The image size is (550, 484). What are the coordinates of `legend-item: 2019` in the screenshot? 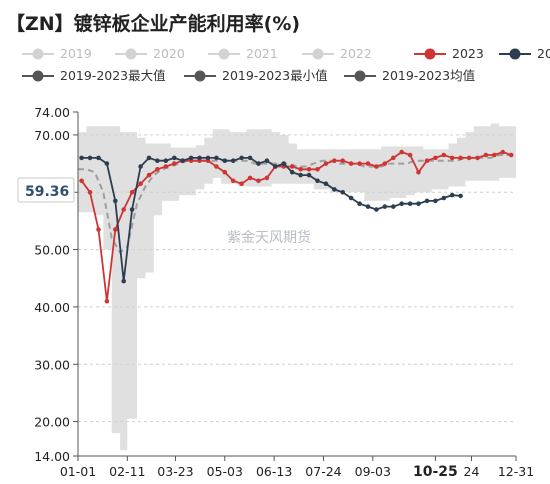 It's located at (57, 53).